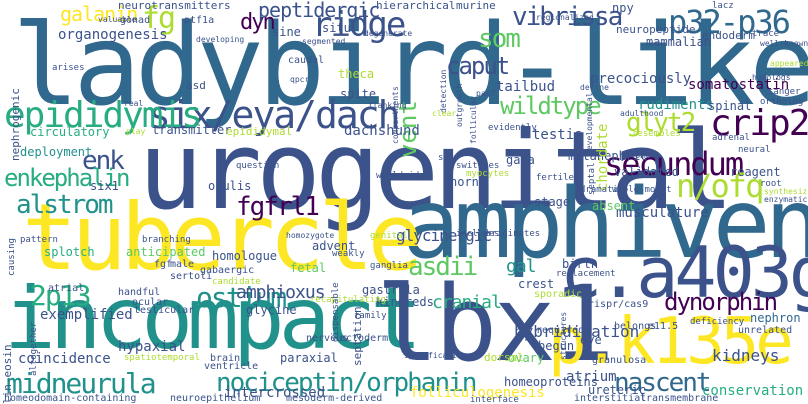  What do you see at coordinates (15, 124) in the screenshot?
I see `word-nephrogenic: nephrogenic` at bounding box center [15, 124].